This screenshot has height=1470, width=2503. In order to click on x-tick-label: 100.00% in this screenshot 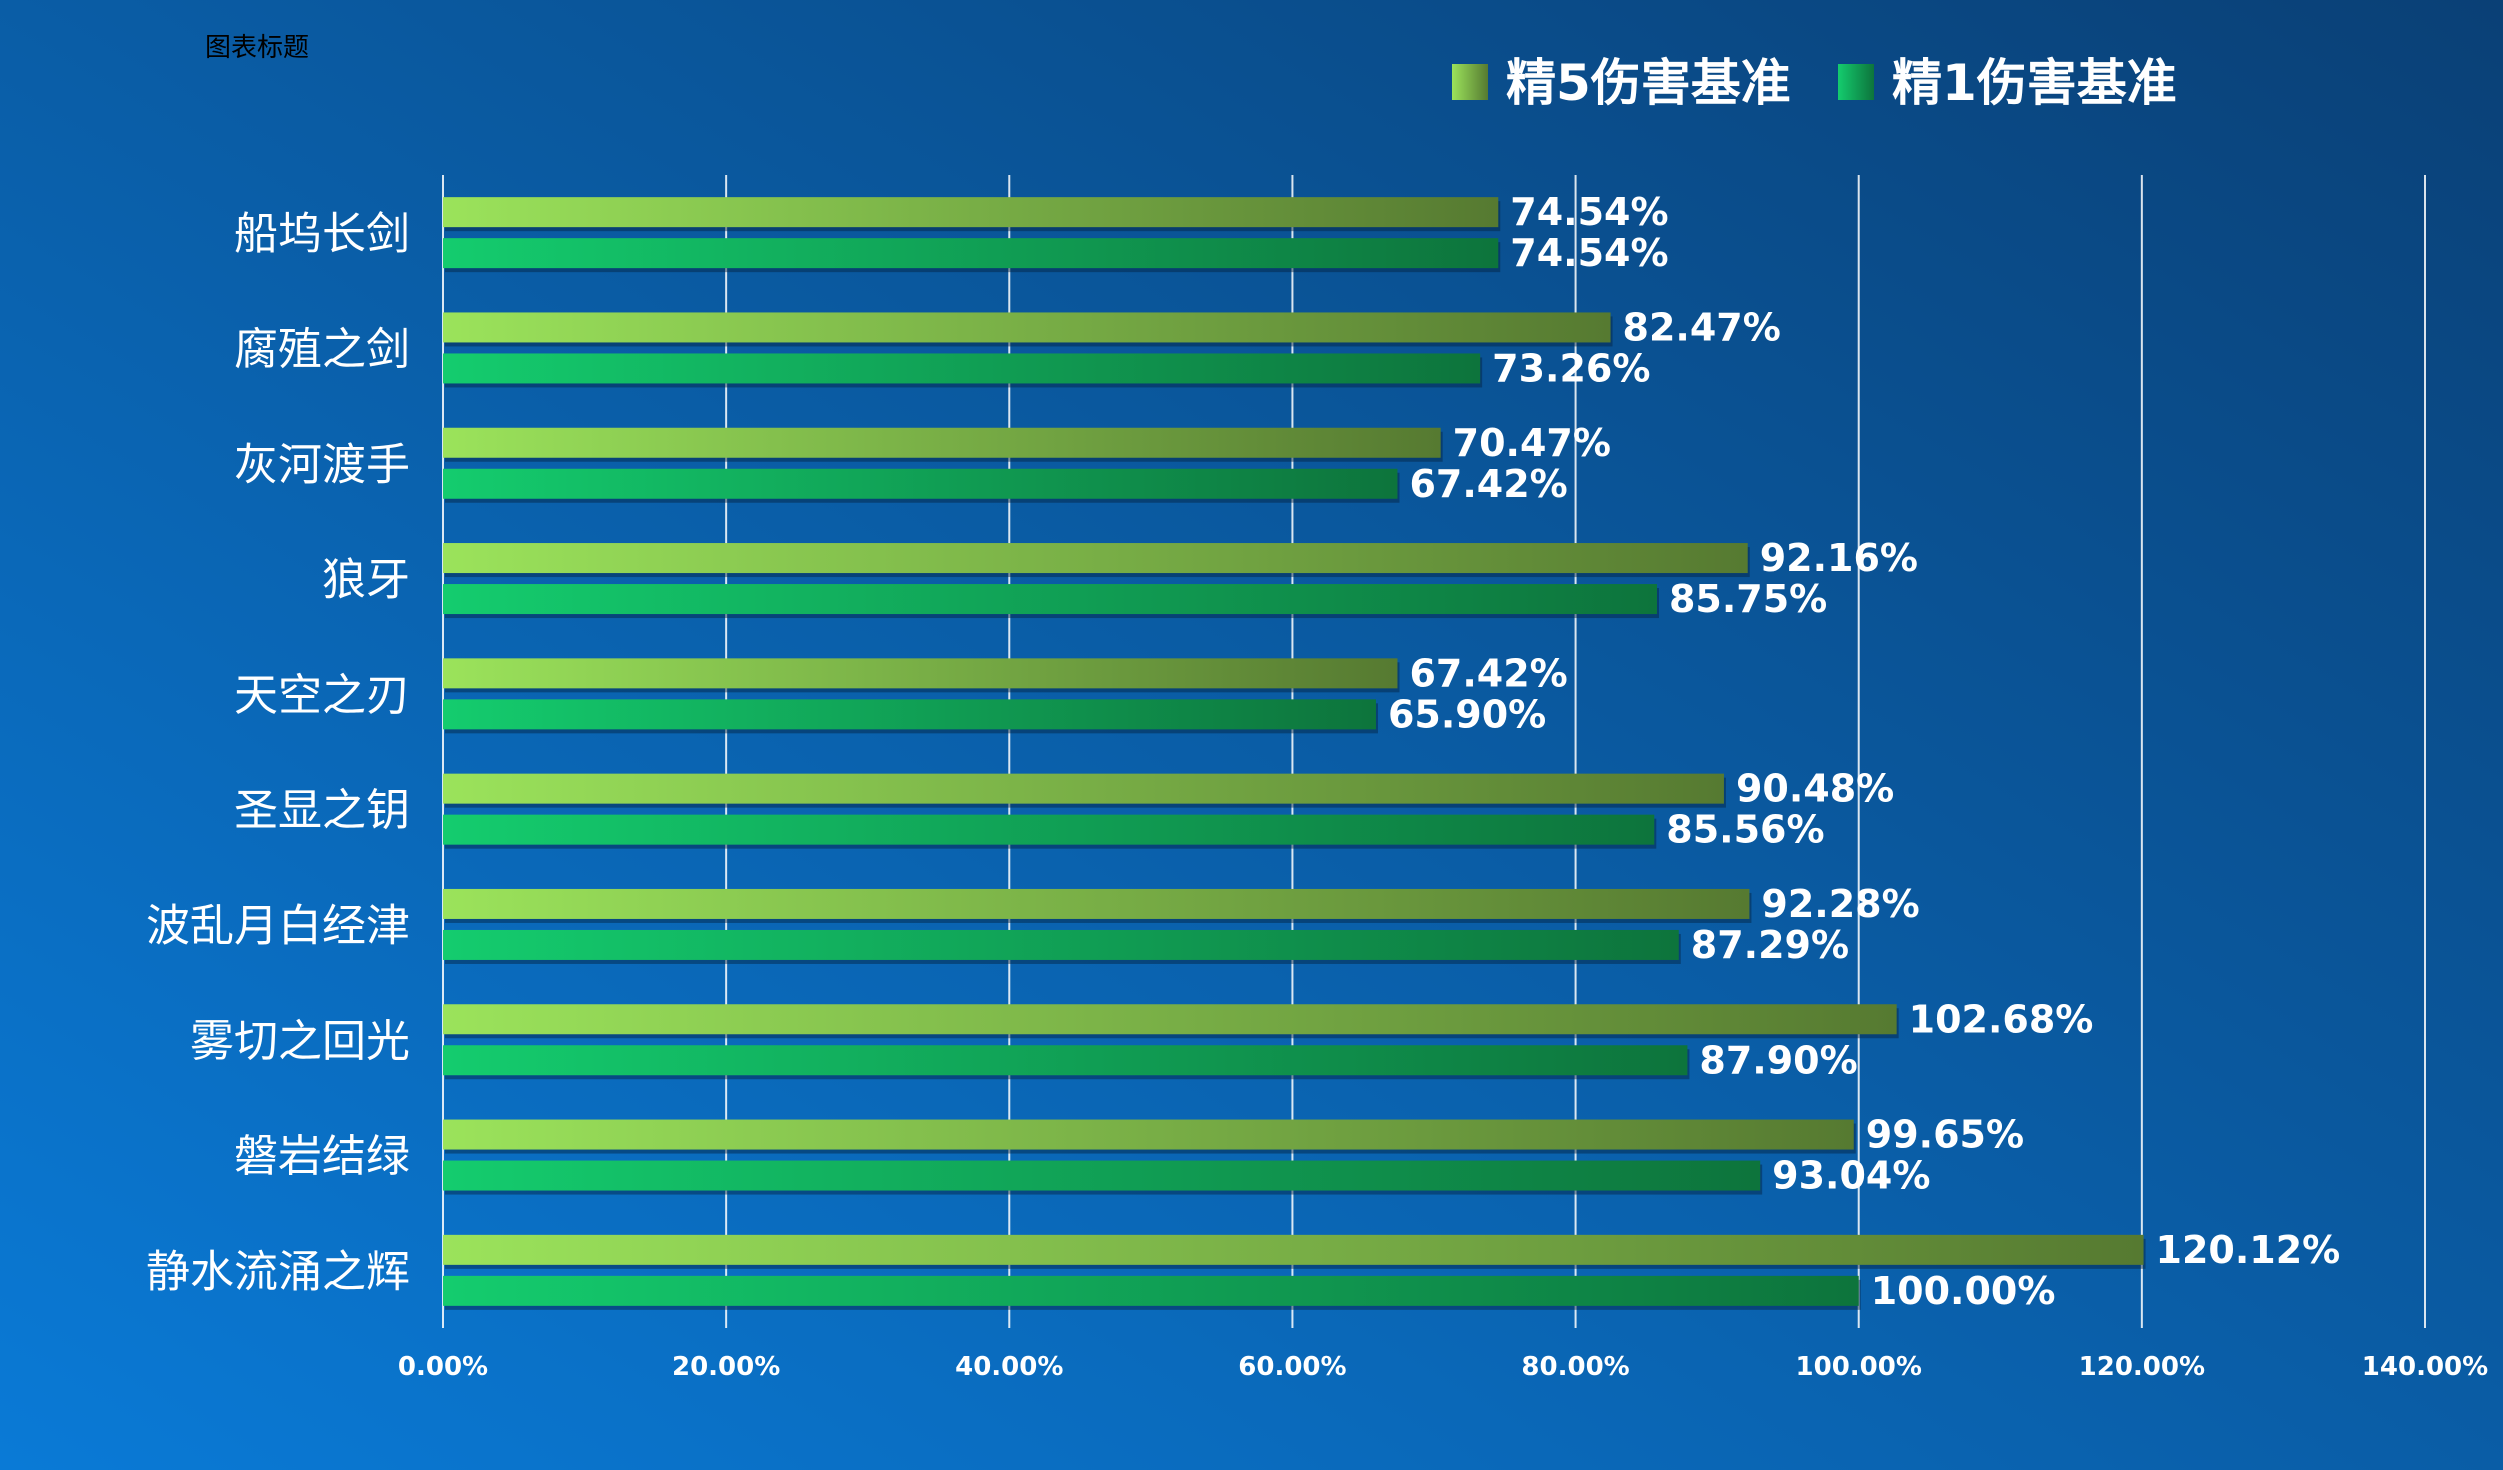, I will do `click(1859, 1367)`.